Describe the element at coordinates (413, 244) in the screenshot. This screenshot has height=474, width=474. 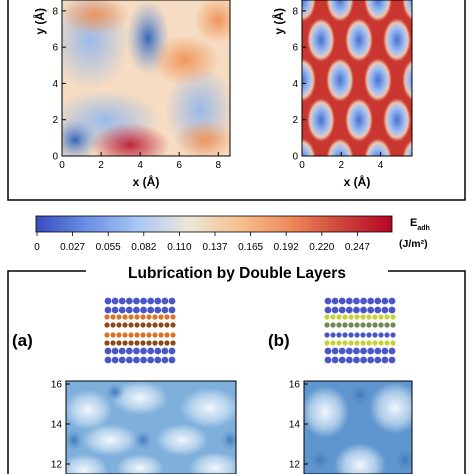
I see `colorbar-units: (J/m²)` at that location.